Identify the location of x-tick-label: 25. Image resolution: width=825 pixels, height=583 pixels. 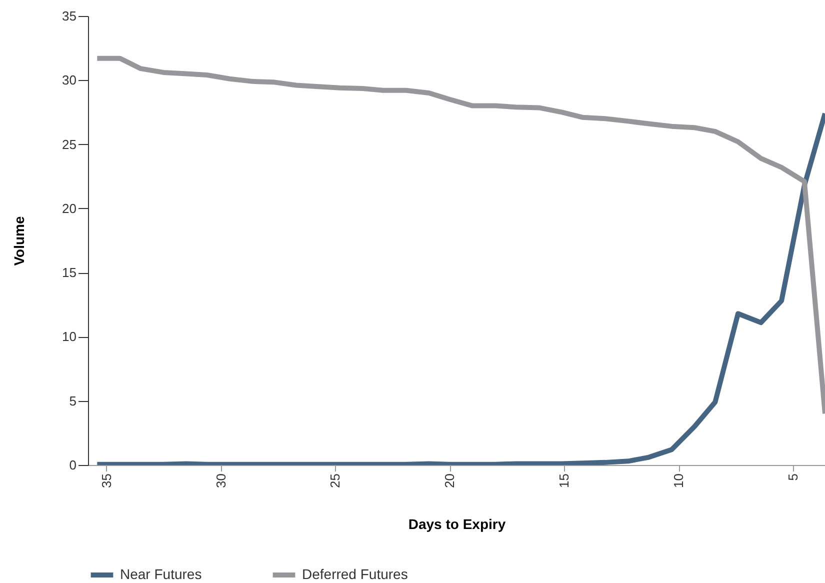
(335, 481).